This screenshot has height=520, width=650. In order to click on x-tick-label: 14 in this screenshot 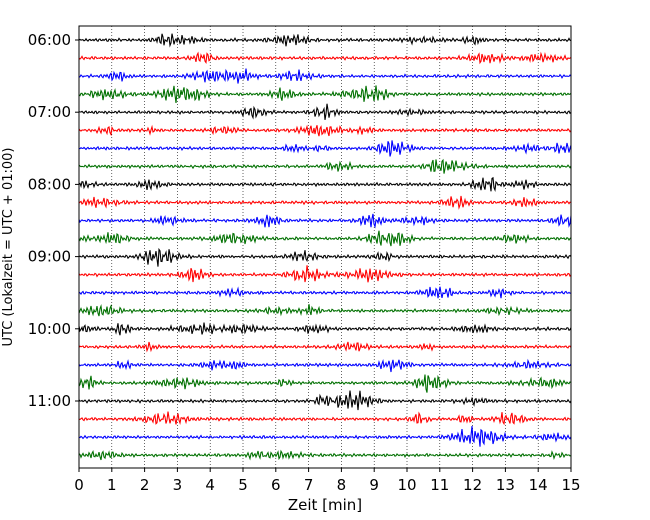, I will do `click(538, 485)`.